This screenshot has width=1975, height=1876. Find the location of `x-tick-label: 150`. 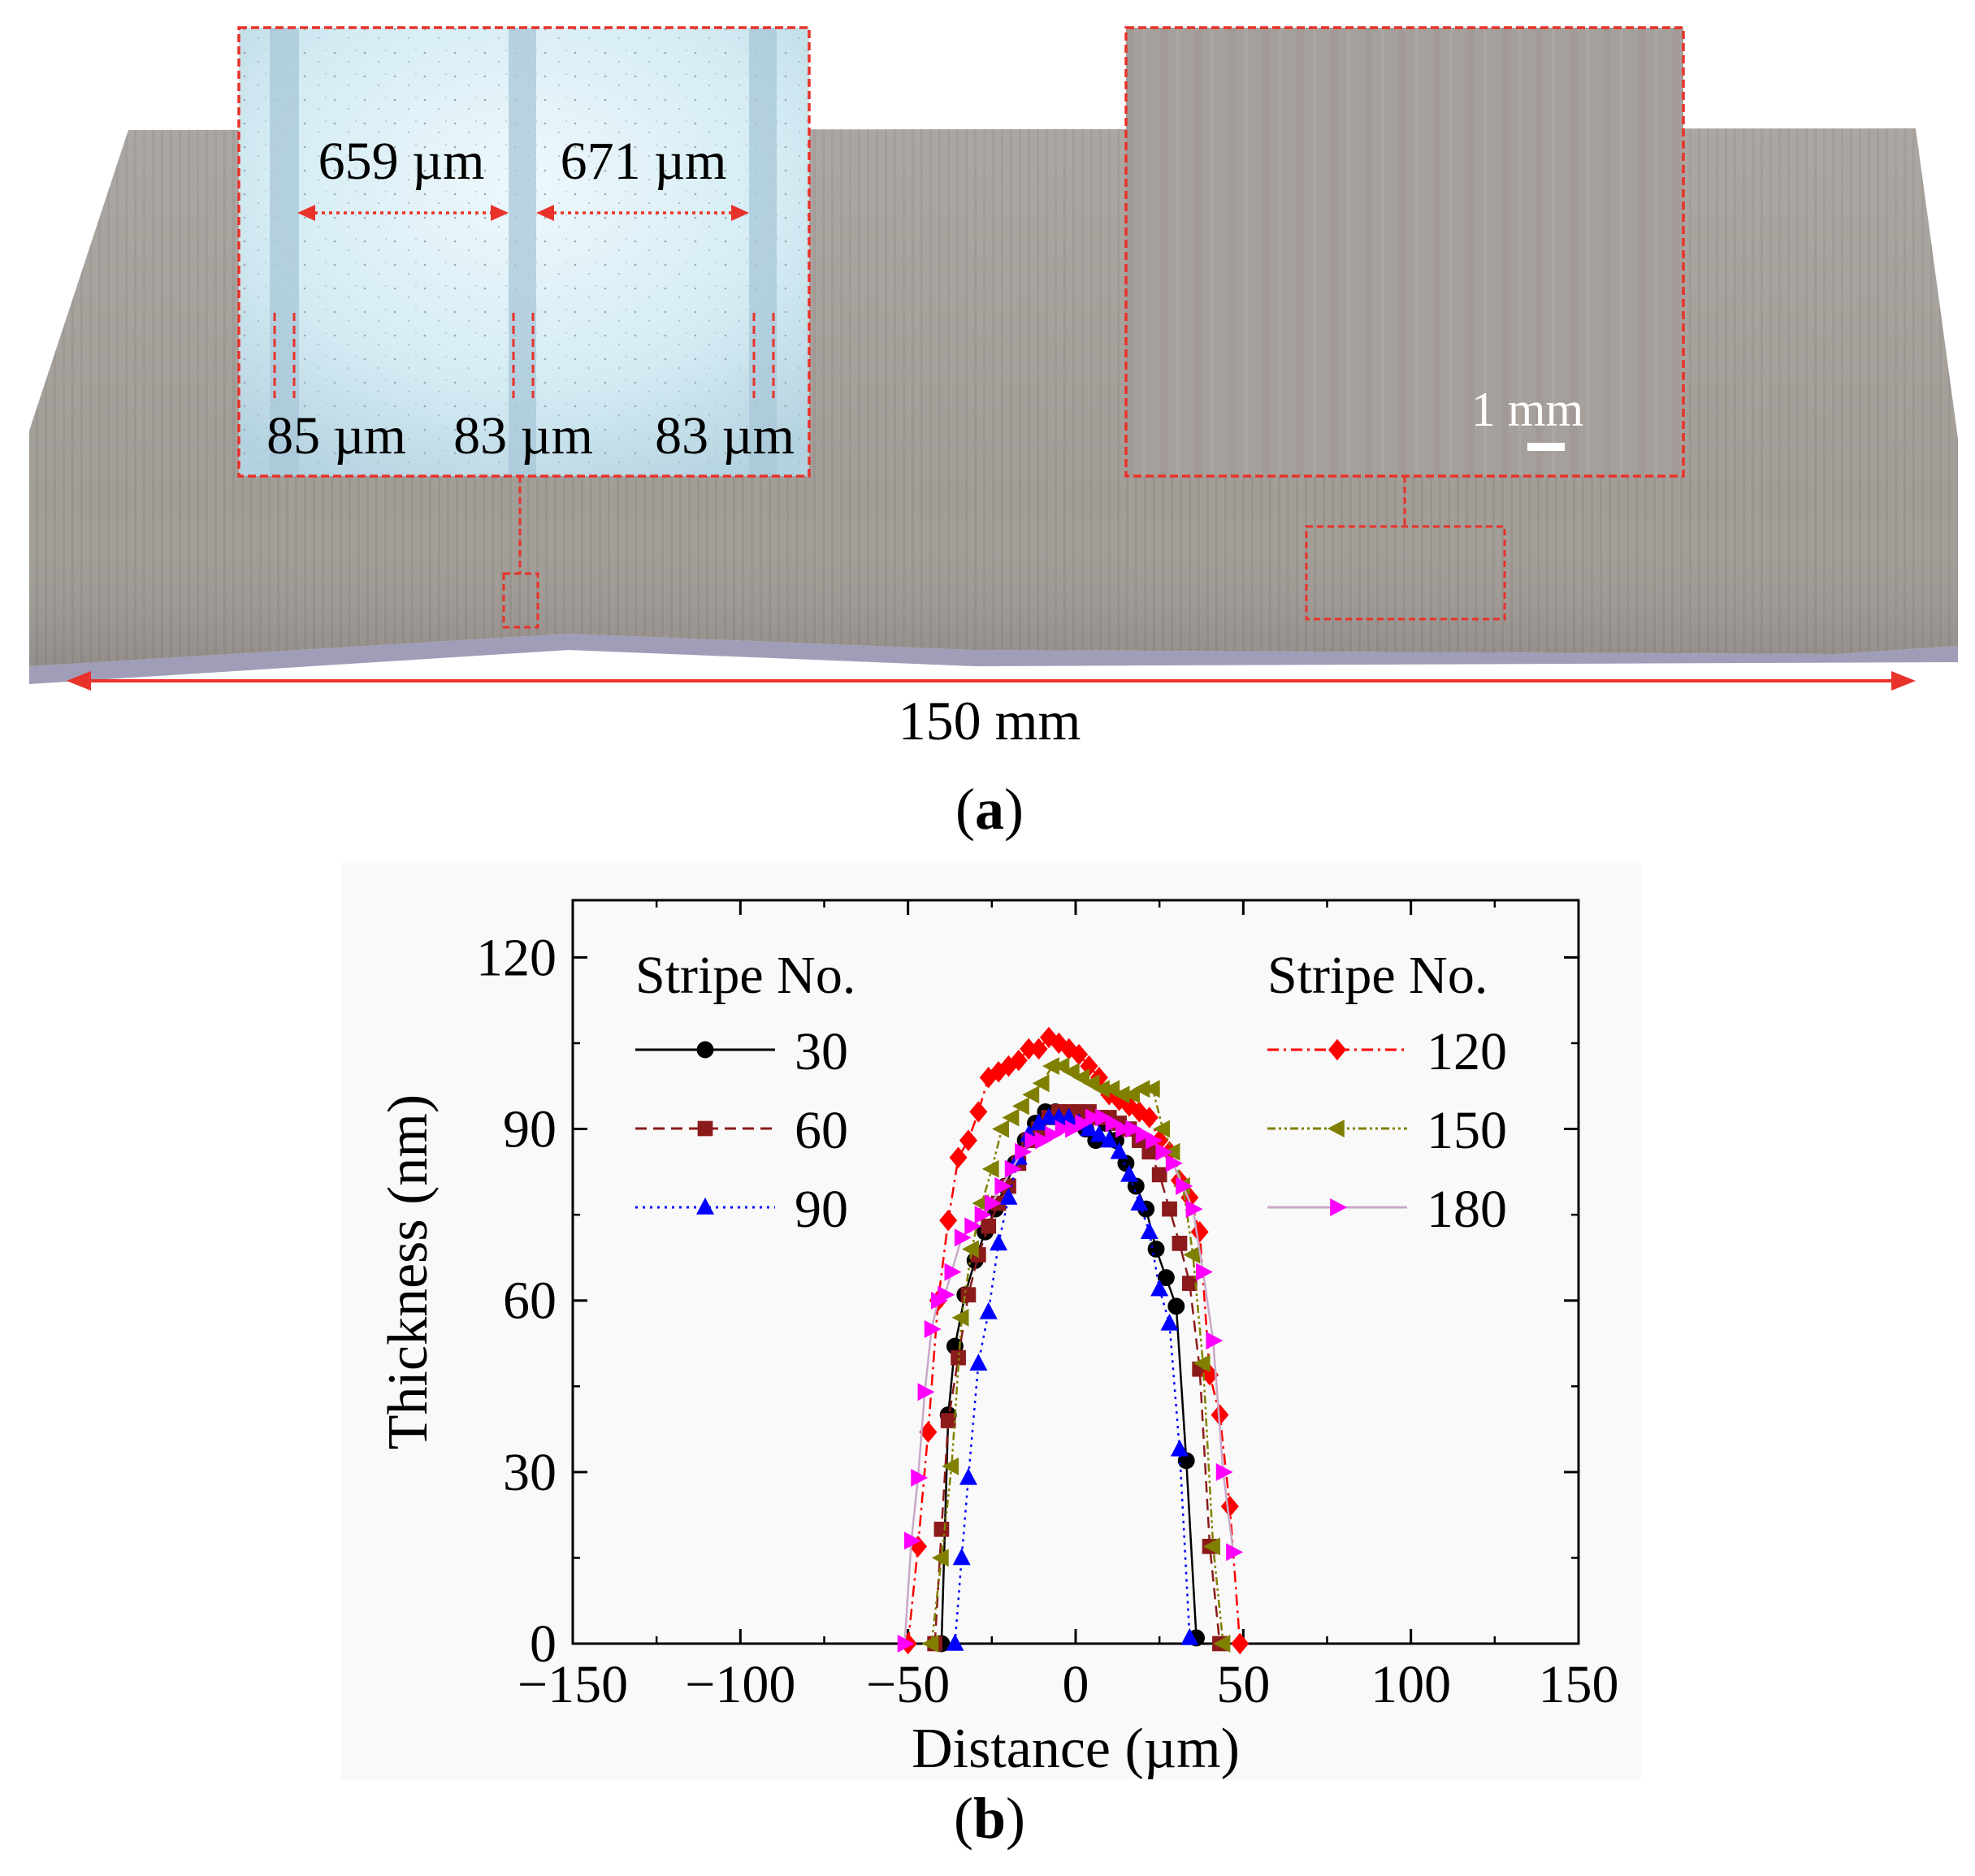

x-tick-label: 150 is located at coordinates (1579, 1685).